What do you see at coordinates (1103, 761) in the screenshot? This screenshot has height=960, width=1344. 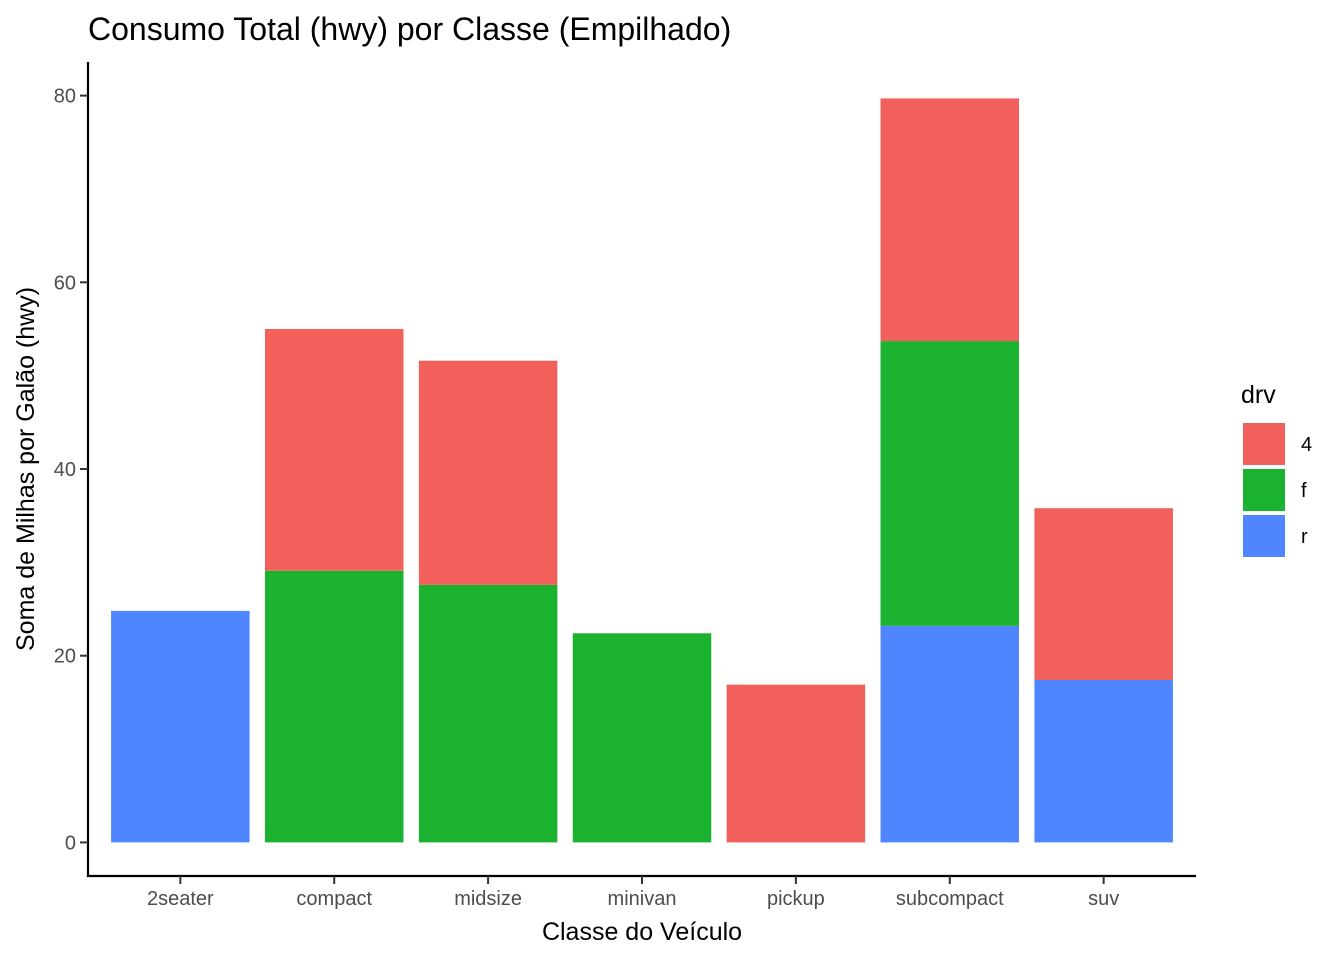 I see `bar-suv-r` at bounding box center [1103, 761].